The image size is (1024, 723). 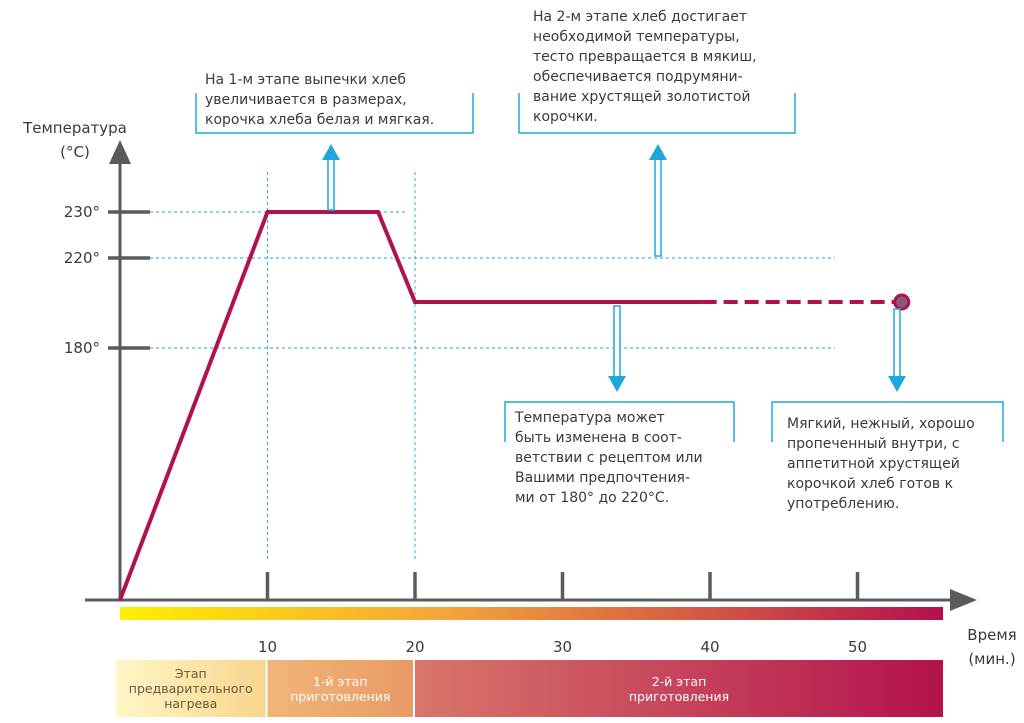 I want to click on x-axis-unit: (мин.), so click(x=991, y=659).